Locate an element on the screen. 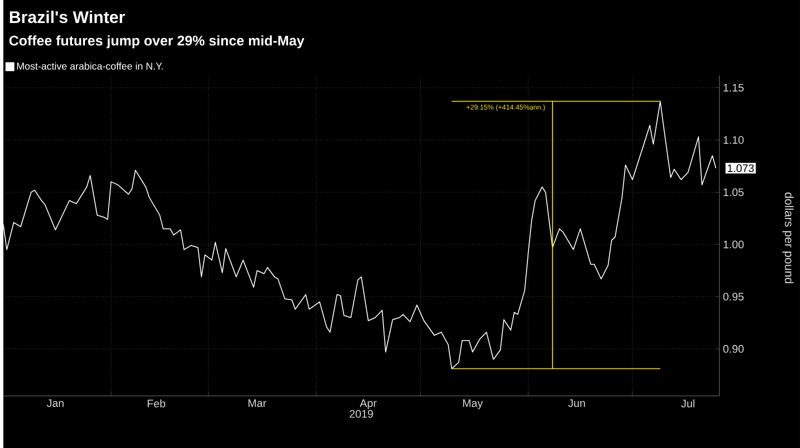  x-tick-label: Jul is located at coordinates (687, 403).